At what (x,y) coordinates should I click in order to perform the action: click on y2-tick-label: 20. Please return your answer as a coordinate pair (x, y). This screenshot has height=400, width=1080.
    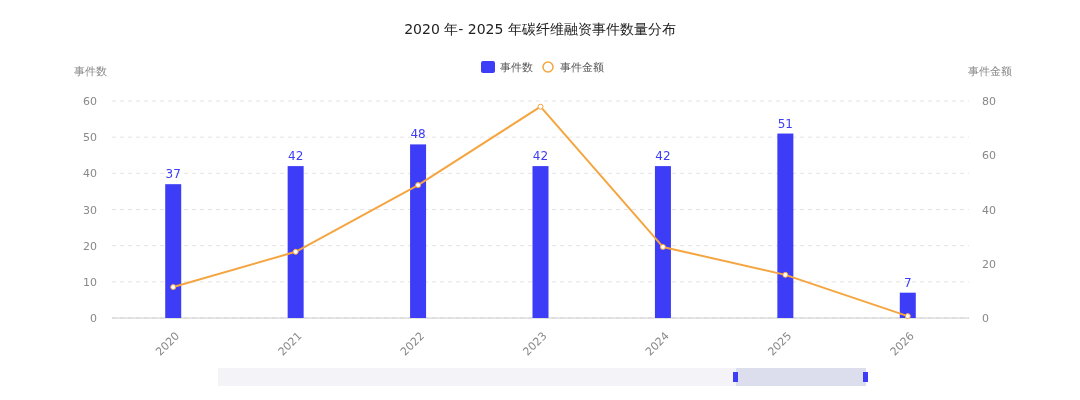
    Looking at the image, I should click on (989, 264).